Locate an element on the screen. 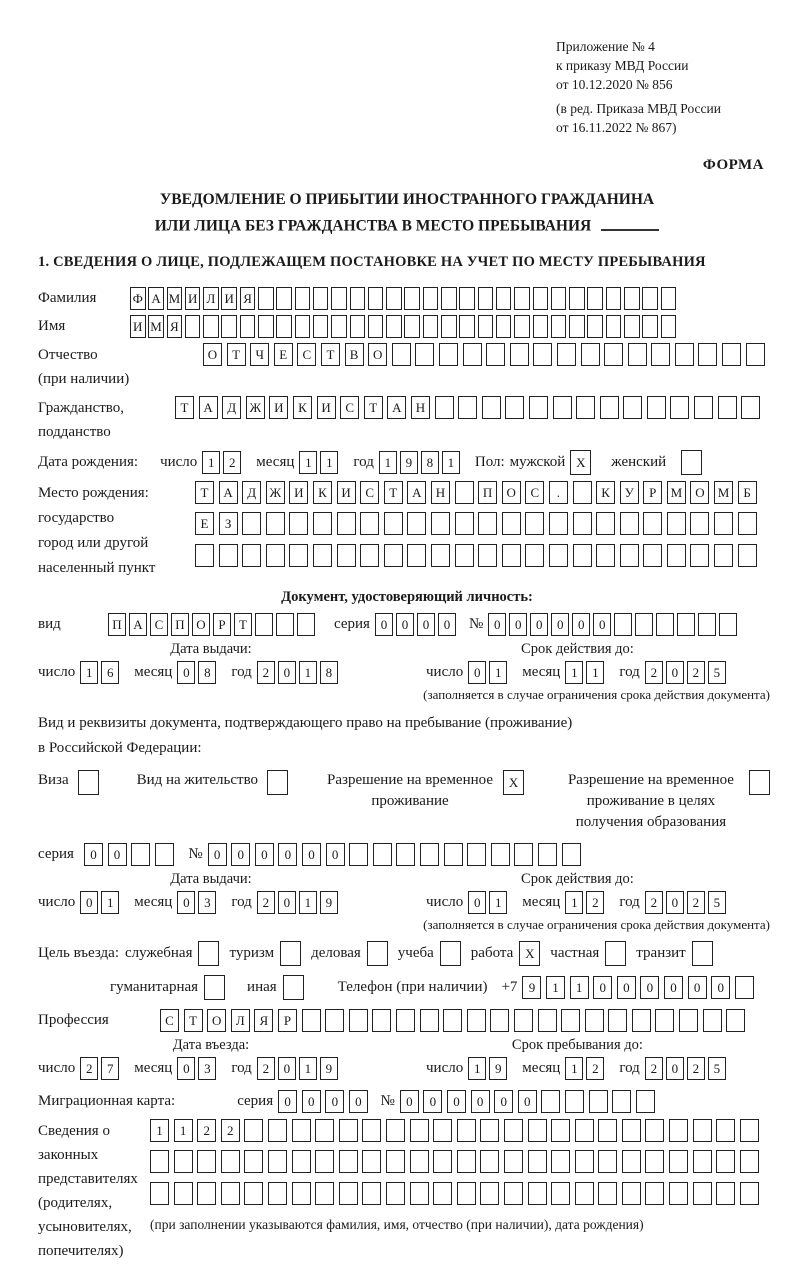  char-cell: Н is located at coordinates (440, 492).